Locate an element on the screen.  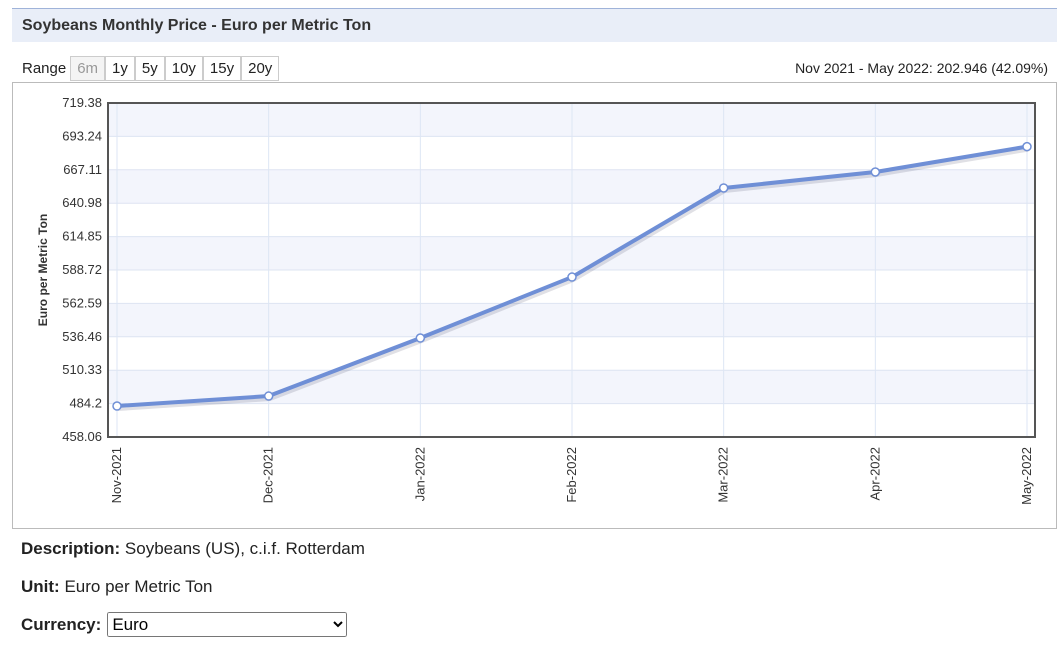
y-tick-label: 667.11 is located at coordinates (82, 169).